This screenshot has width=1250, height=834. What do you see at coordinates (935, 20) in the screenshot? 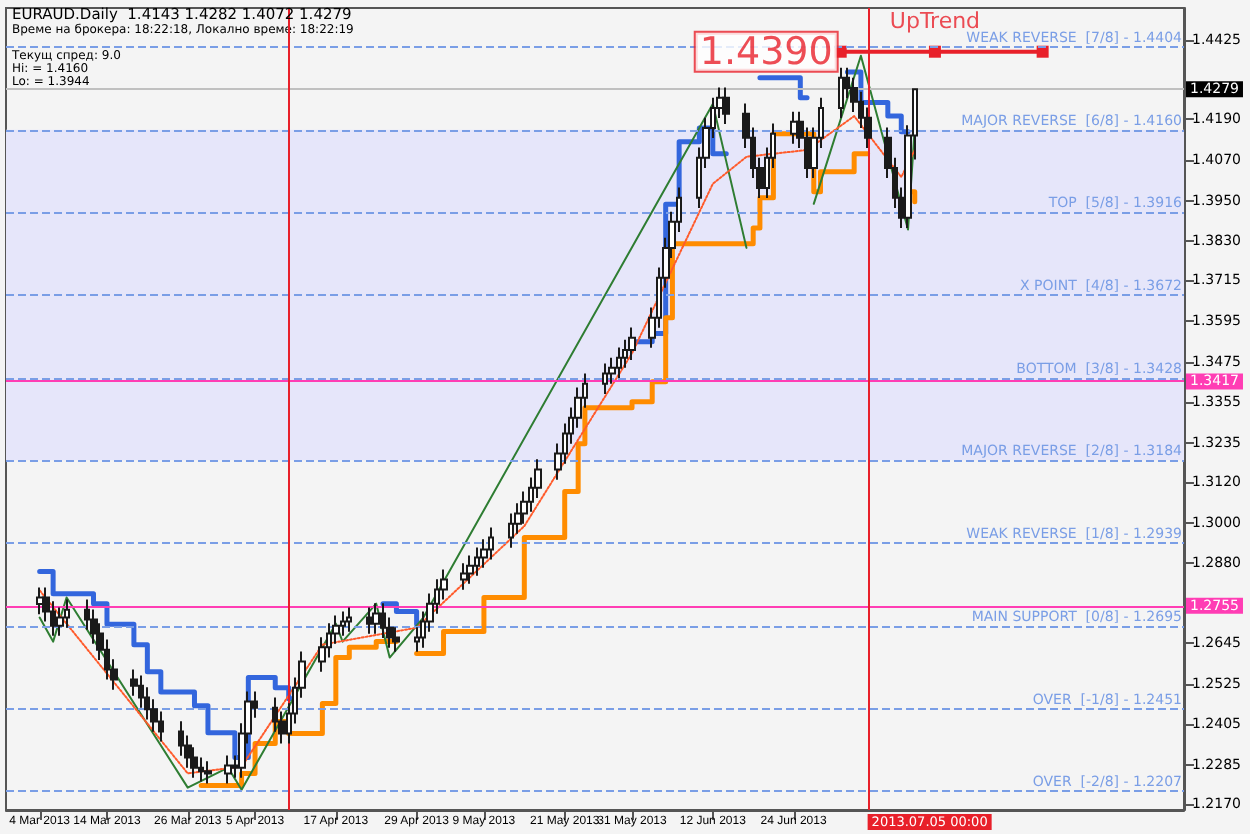
I see `annotation: UpTrend` at bounding box center [935, 20].